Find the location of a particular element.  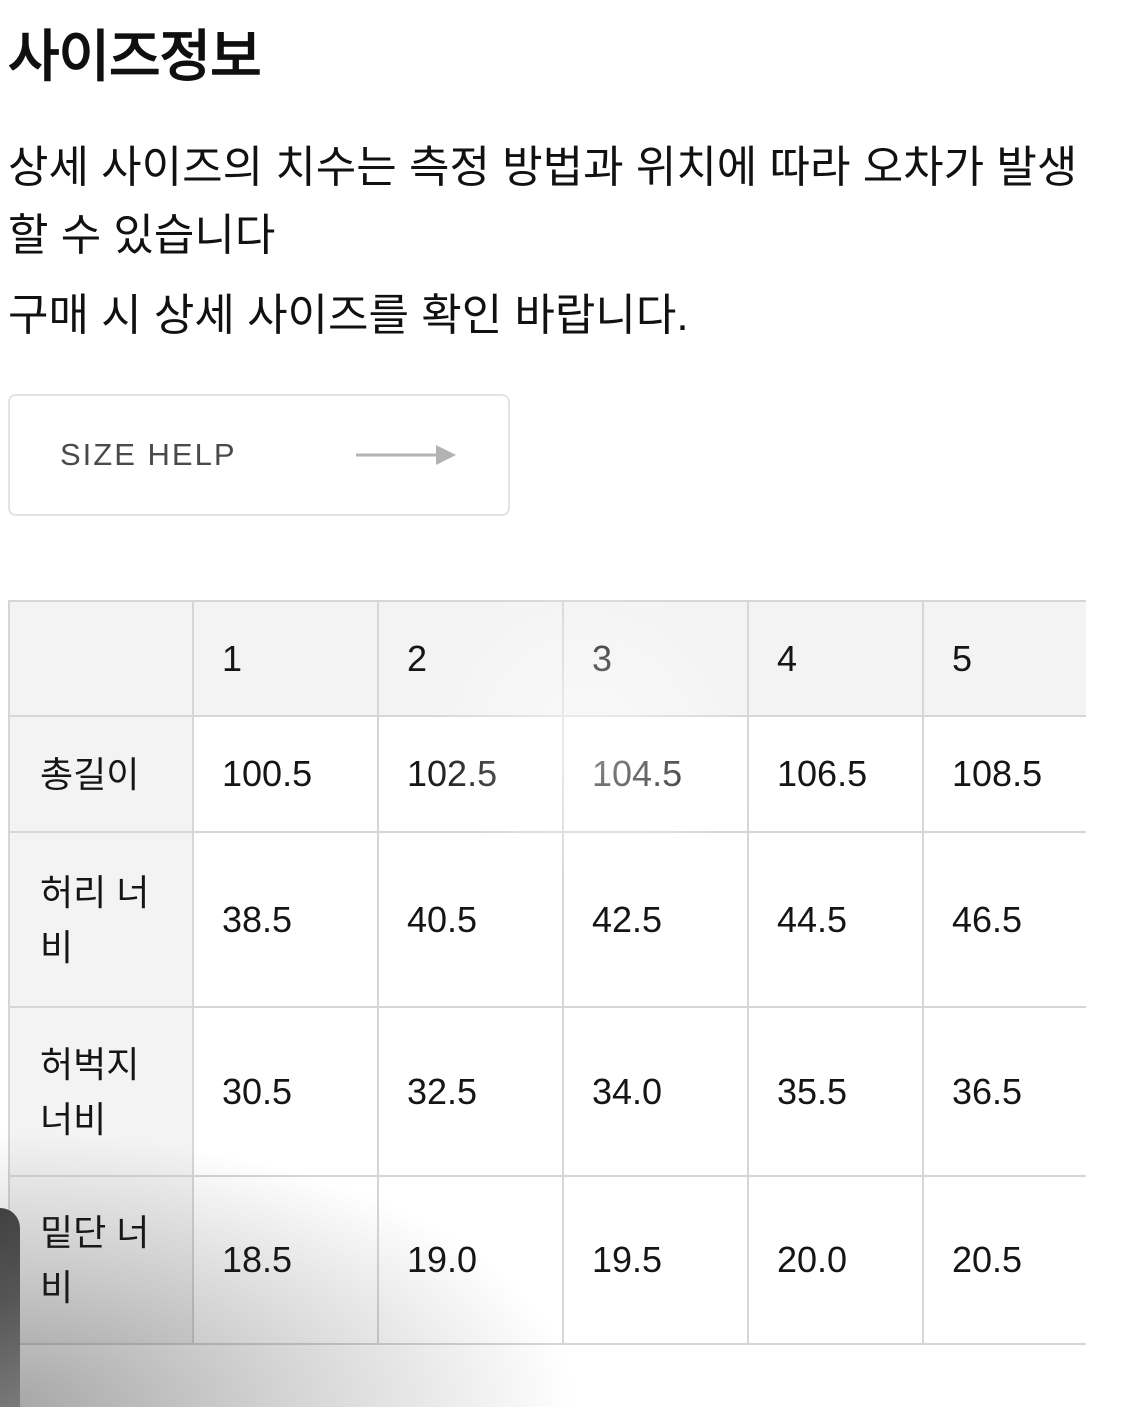

size-value-cell: 38.5 is located at coordinates (285, 919).